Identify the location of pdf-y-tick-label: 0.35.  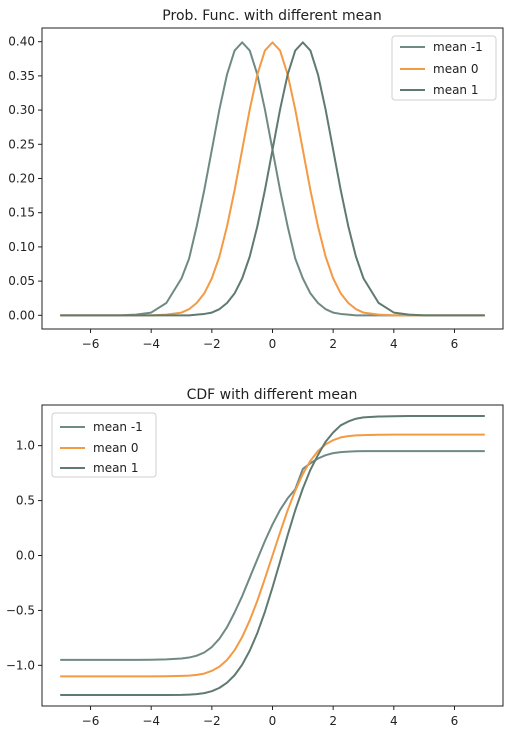
(21, 76).